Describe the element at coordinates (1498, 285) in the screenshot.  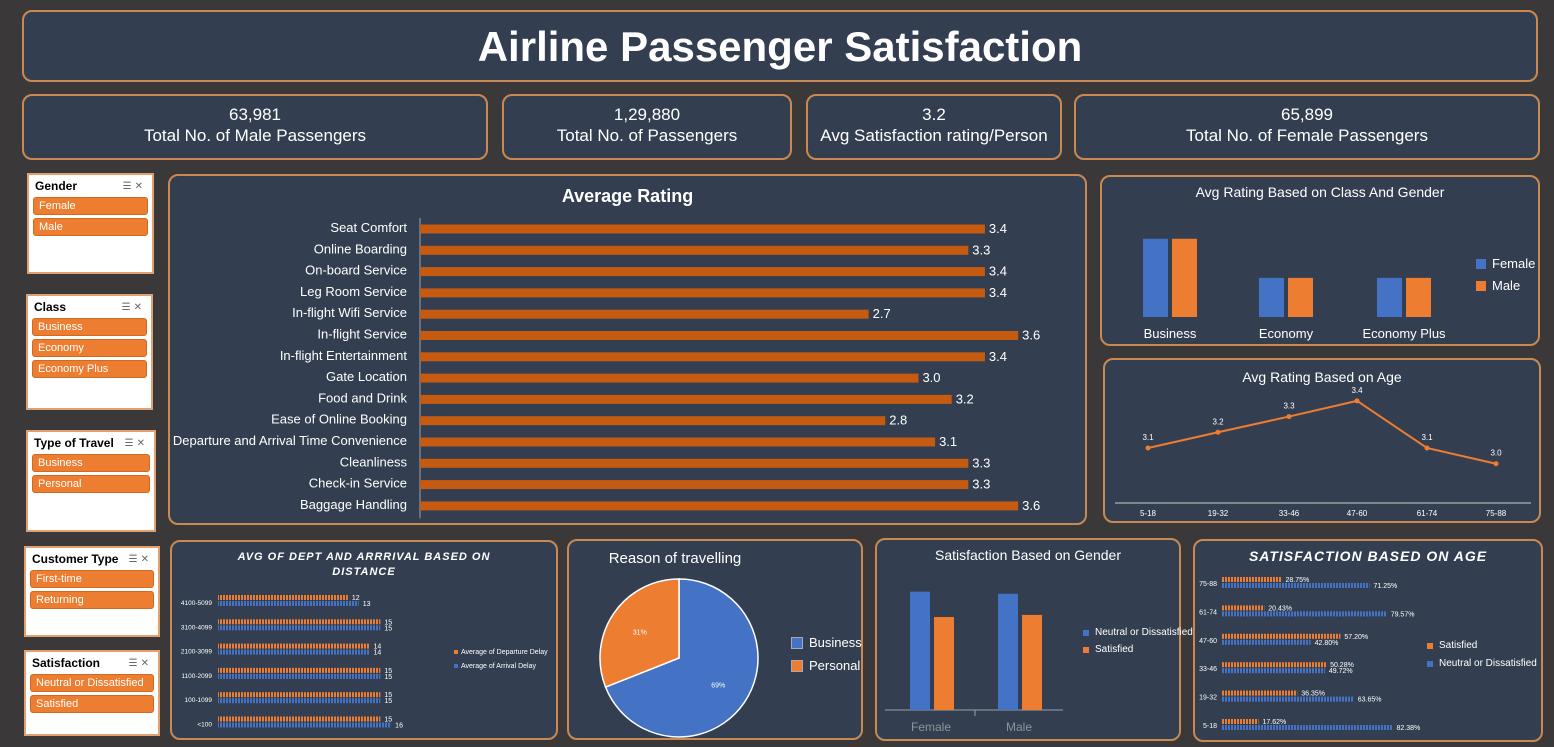
I see `legend-male: Male` at that location.